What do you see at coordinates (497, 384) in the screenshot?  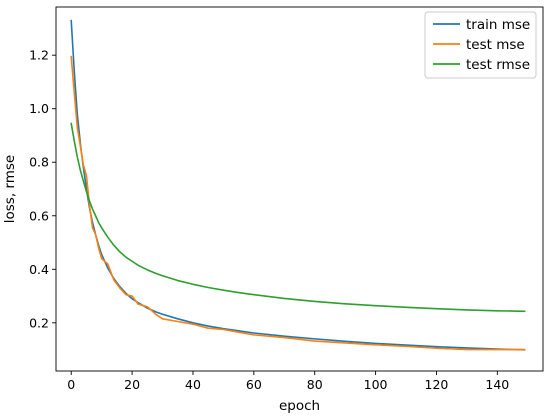 I see `x-tick-label: 140` at bounding box center [497, 384].